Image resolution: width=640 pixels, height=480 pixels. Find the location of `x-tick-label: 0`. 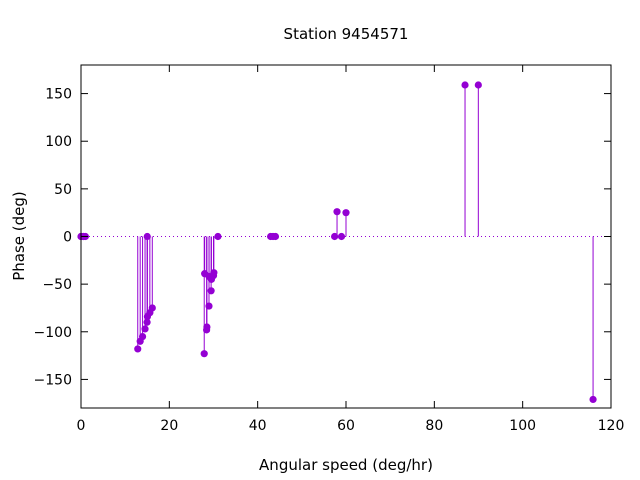

x-tick-label: 0 is located at coordinates (81, 426).